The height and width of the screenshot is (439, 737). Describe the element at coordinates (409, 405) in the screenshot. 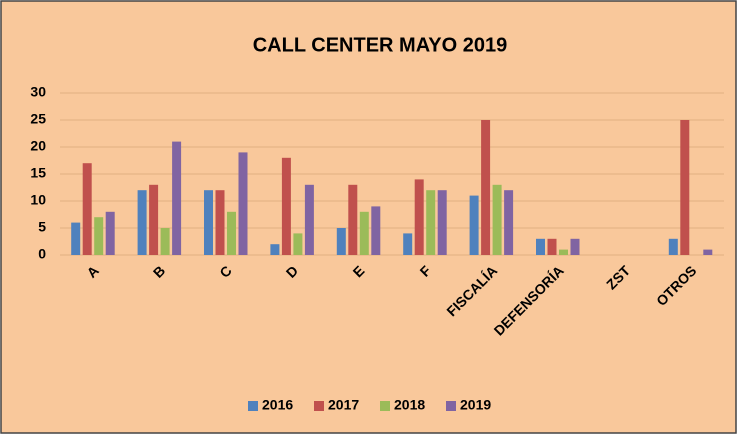

I see `legend-label: 2018` at that location.